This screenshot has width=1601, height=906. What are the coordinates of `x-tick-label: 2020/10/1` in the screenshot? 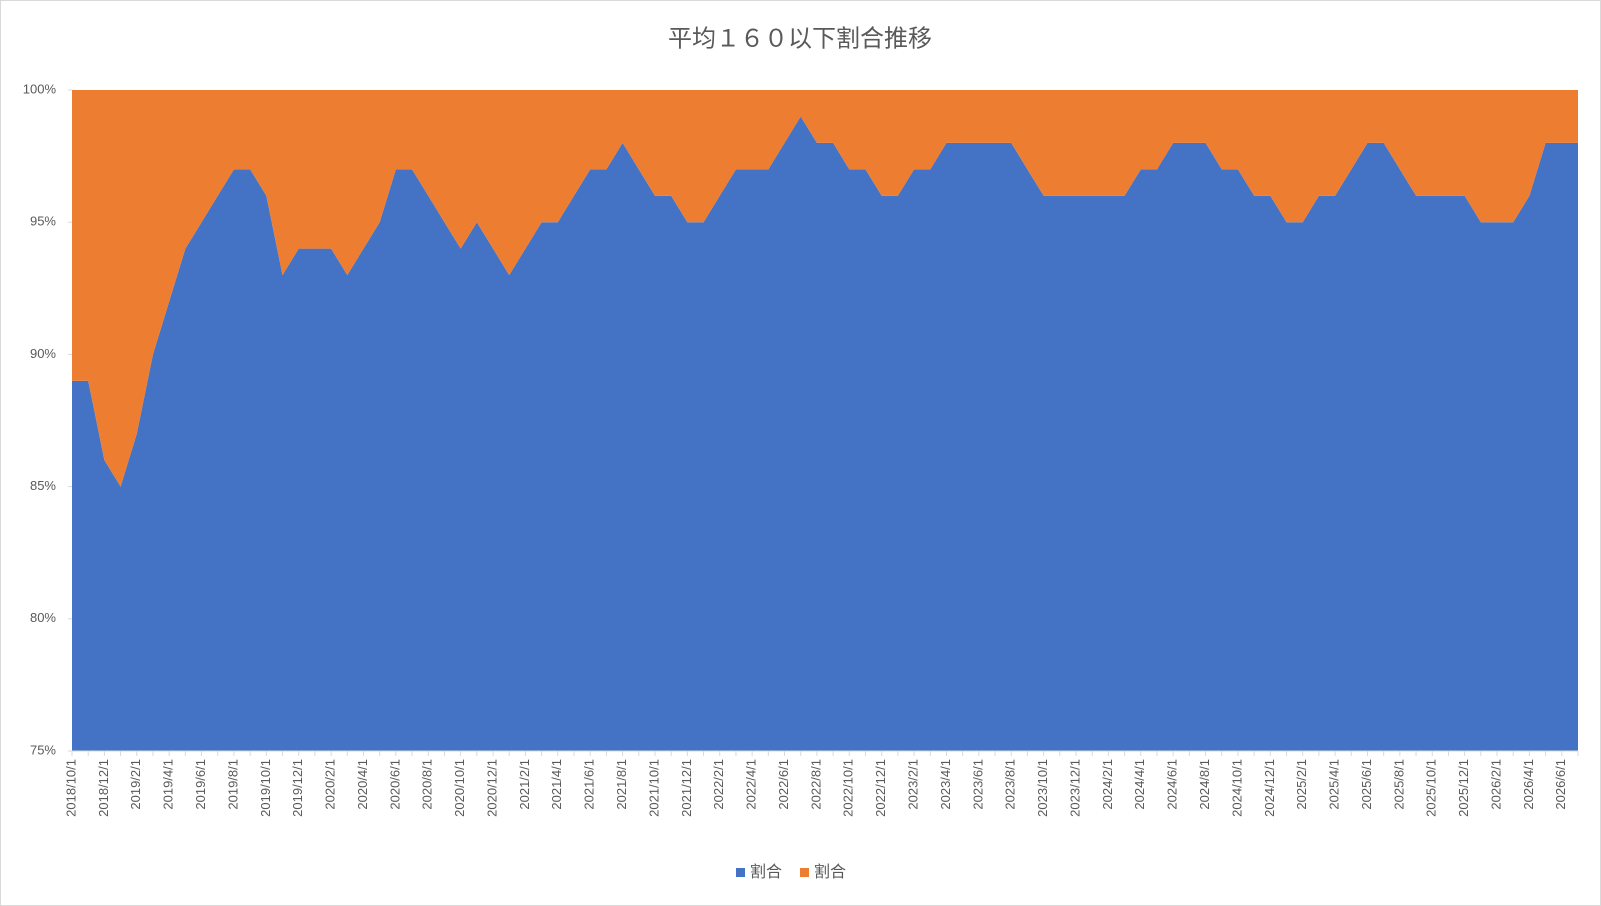 It's located at (459, 788).